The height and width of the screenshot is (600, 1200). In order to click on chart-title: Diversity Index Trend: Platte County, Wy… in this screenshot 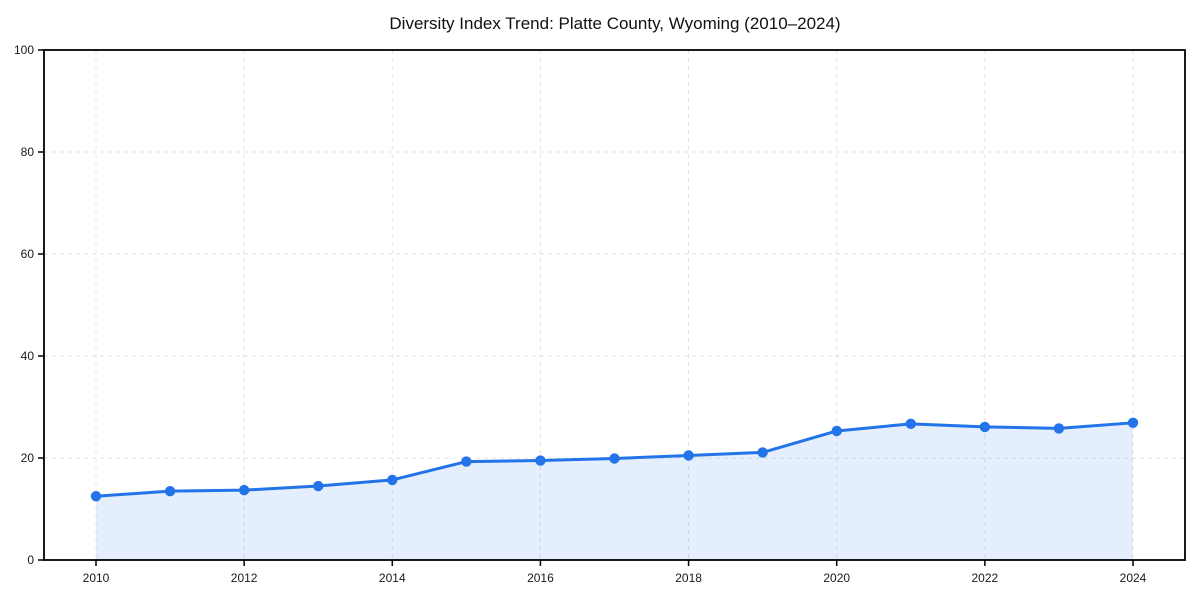, I will do `click(614, 23)`.